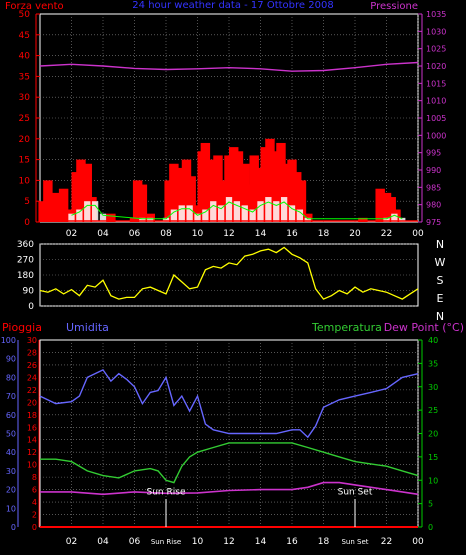 The width and height of the screenshot is (466, 555). What do you see at coordinates (11, 377) in the screenshot?
I see `humidity-tick-label: 80` at bounding box center [11, 377].